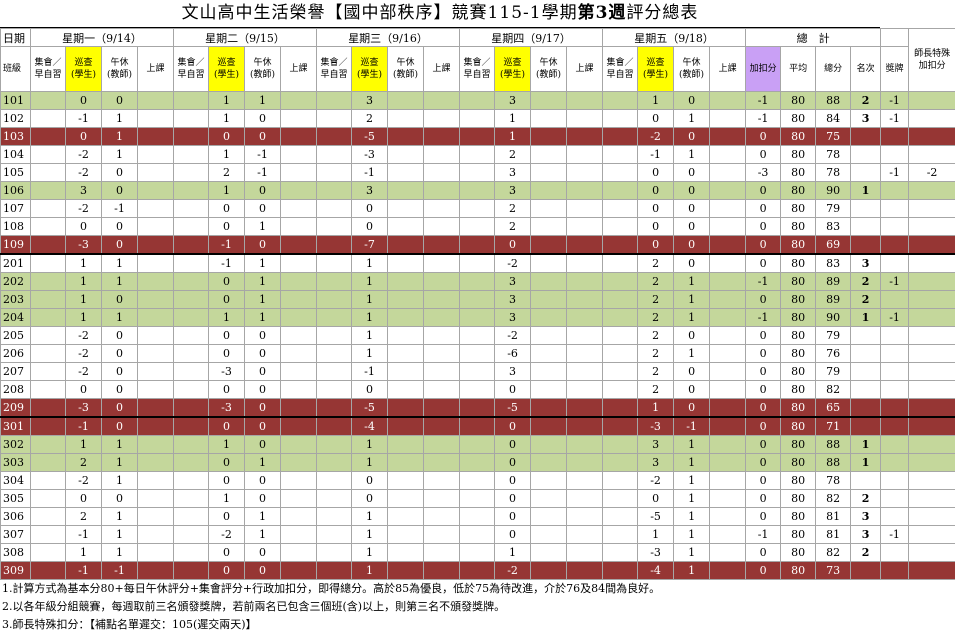 The image size is (955, 632). Describe the element at coordinates (102, 37) in the screenshot. I see `day-header: 星期一（9/14）` at that location.